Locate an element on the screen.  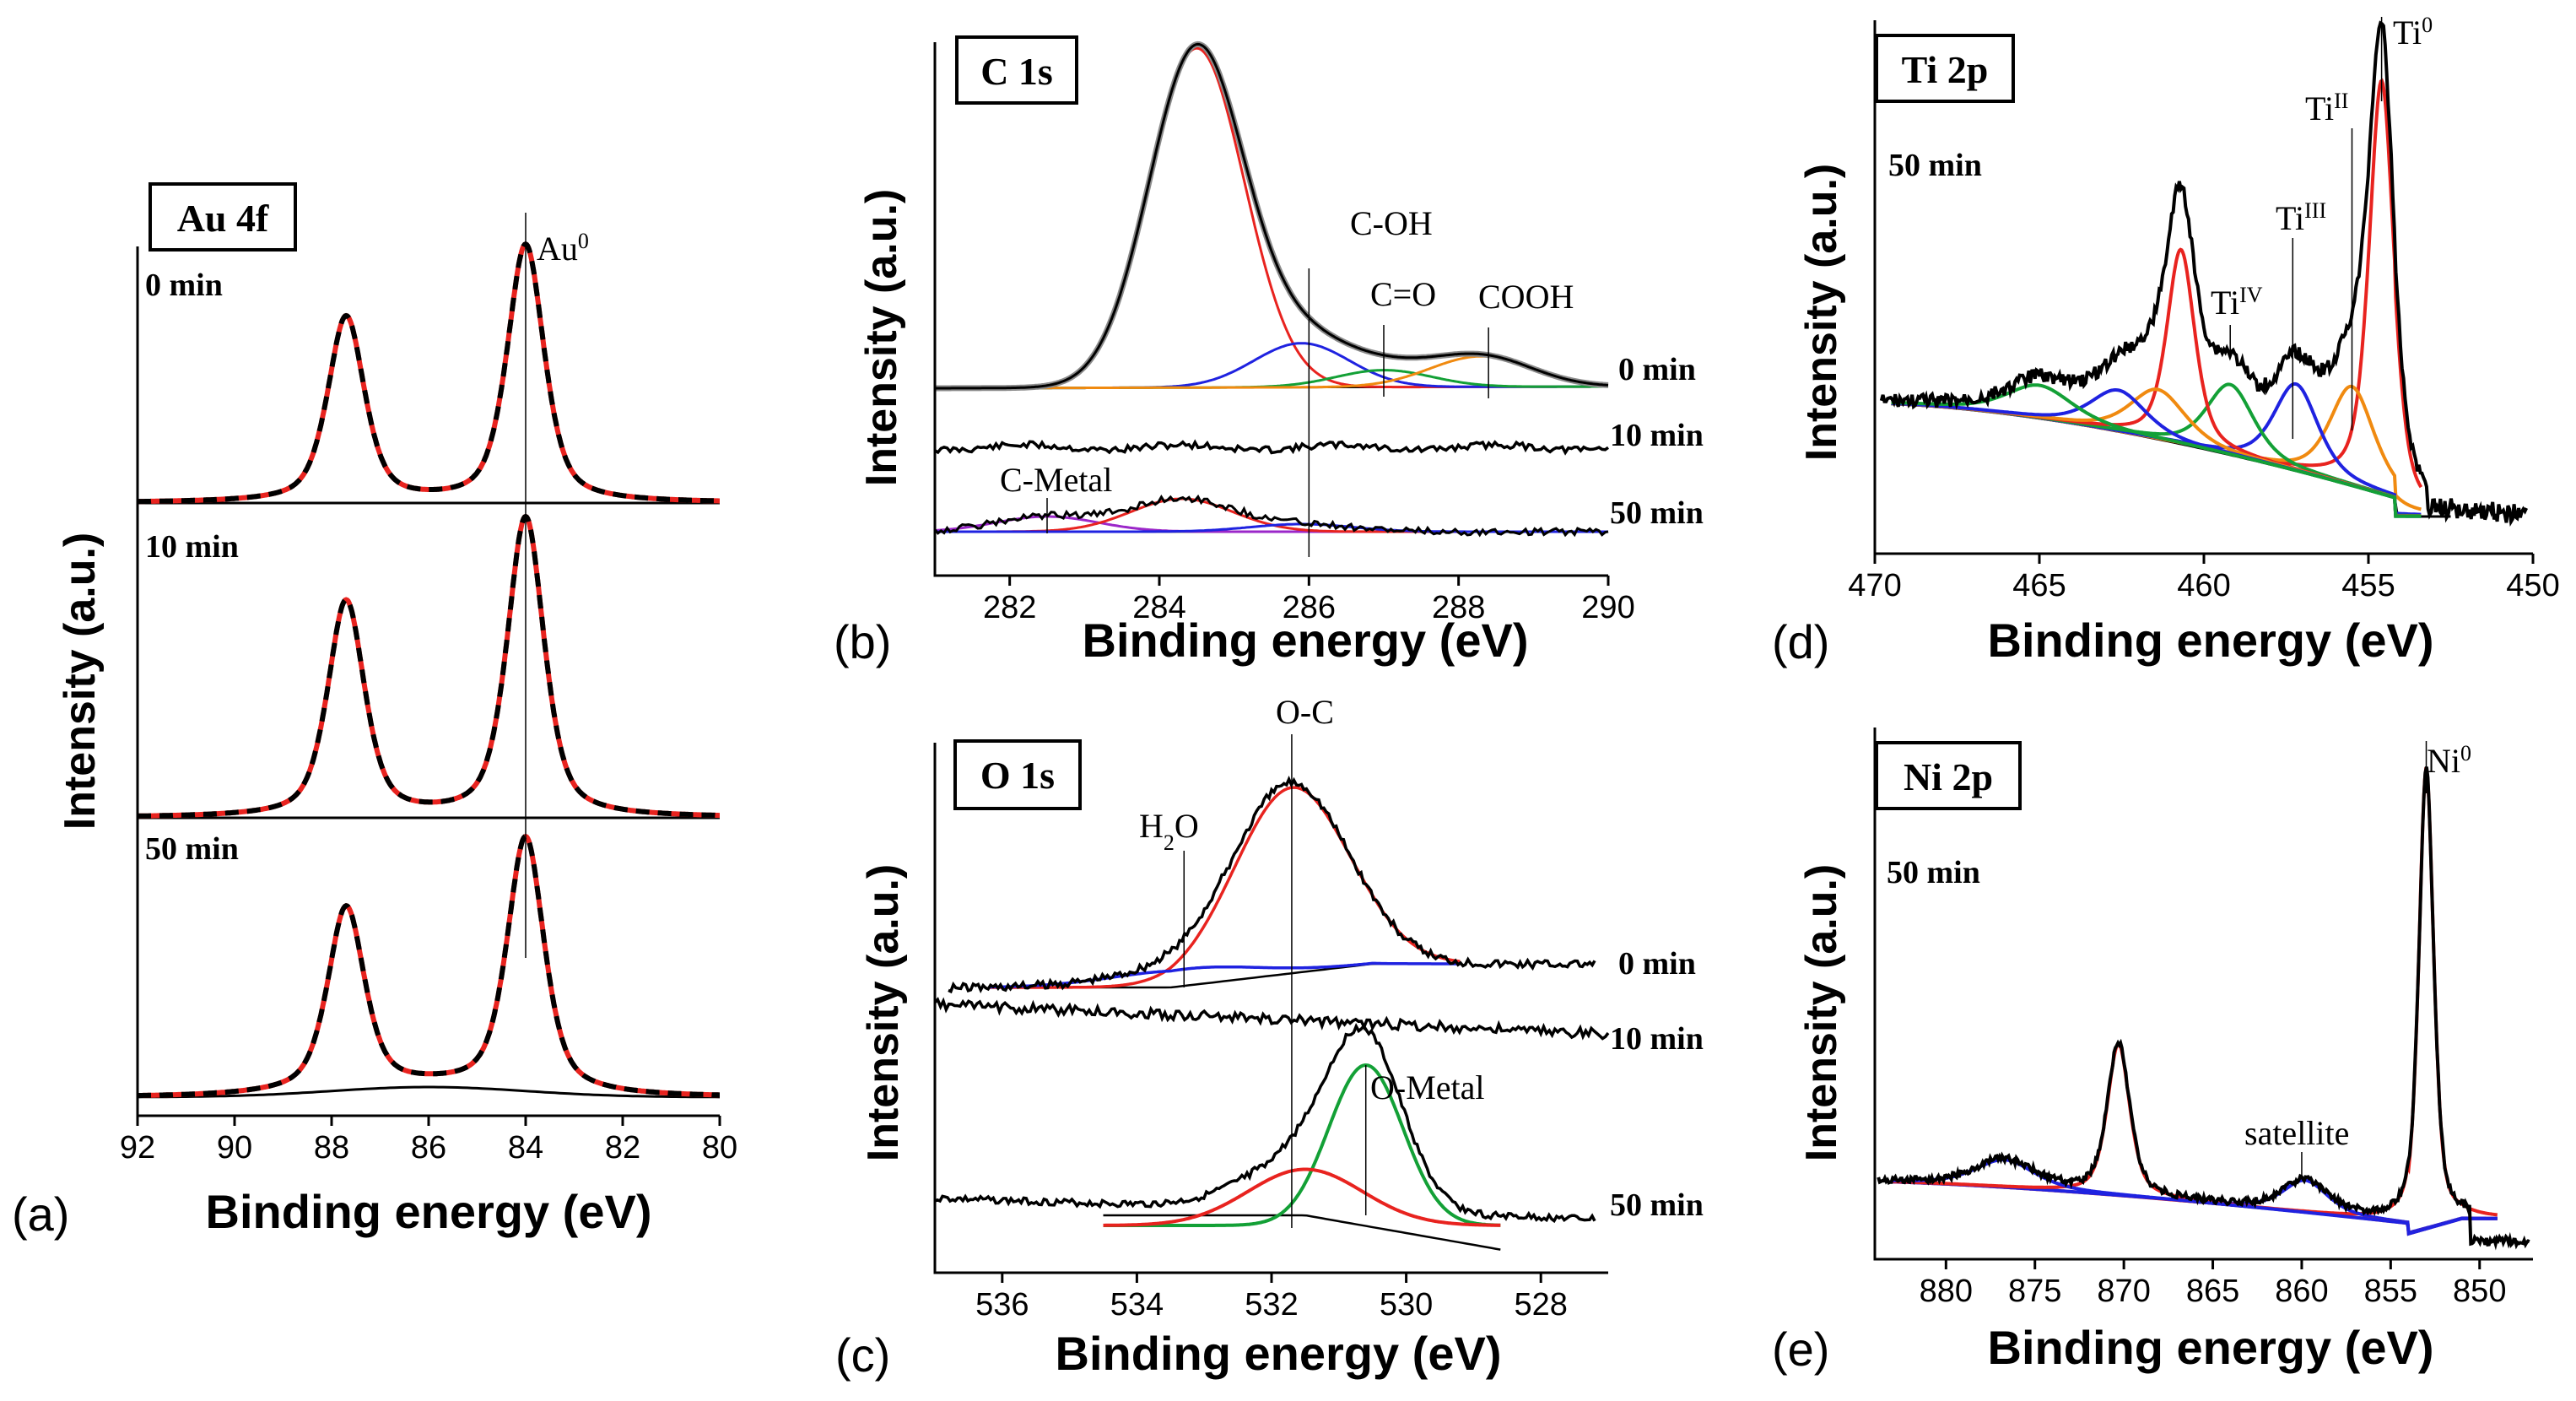
panel-a-trace-label-1: 10 min is located at coordinates (192, 547).